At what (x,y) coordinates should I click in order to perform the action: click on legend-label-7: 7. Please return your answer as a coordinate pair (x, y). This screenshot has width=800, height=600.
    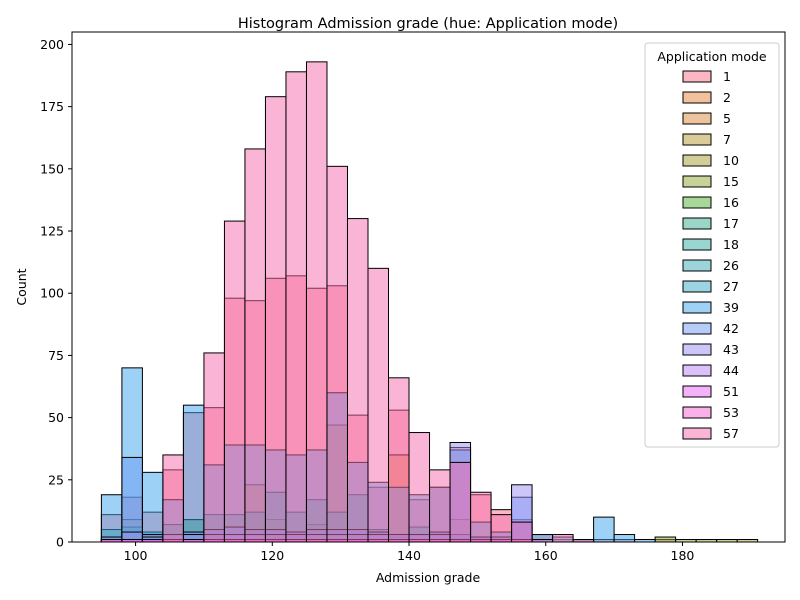
    Looking at the image, I should click on (727, 139).